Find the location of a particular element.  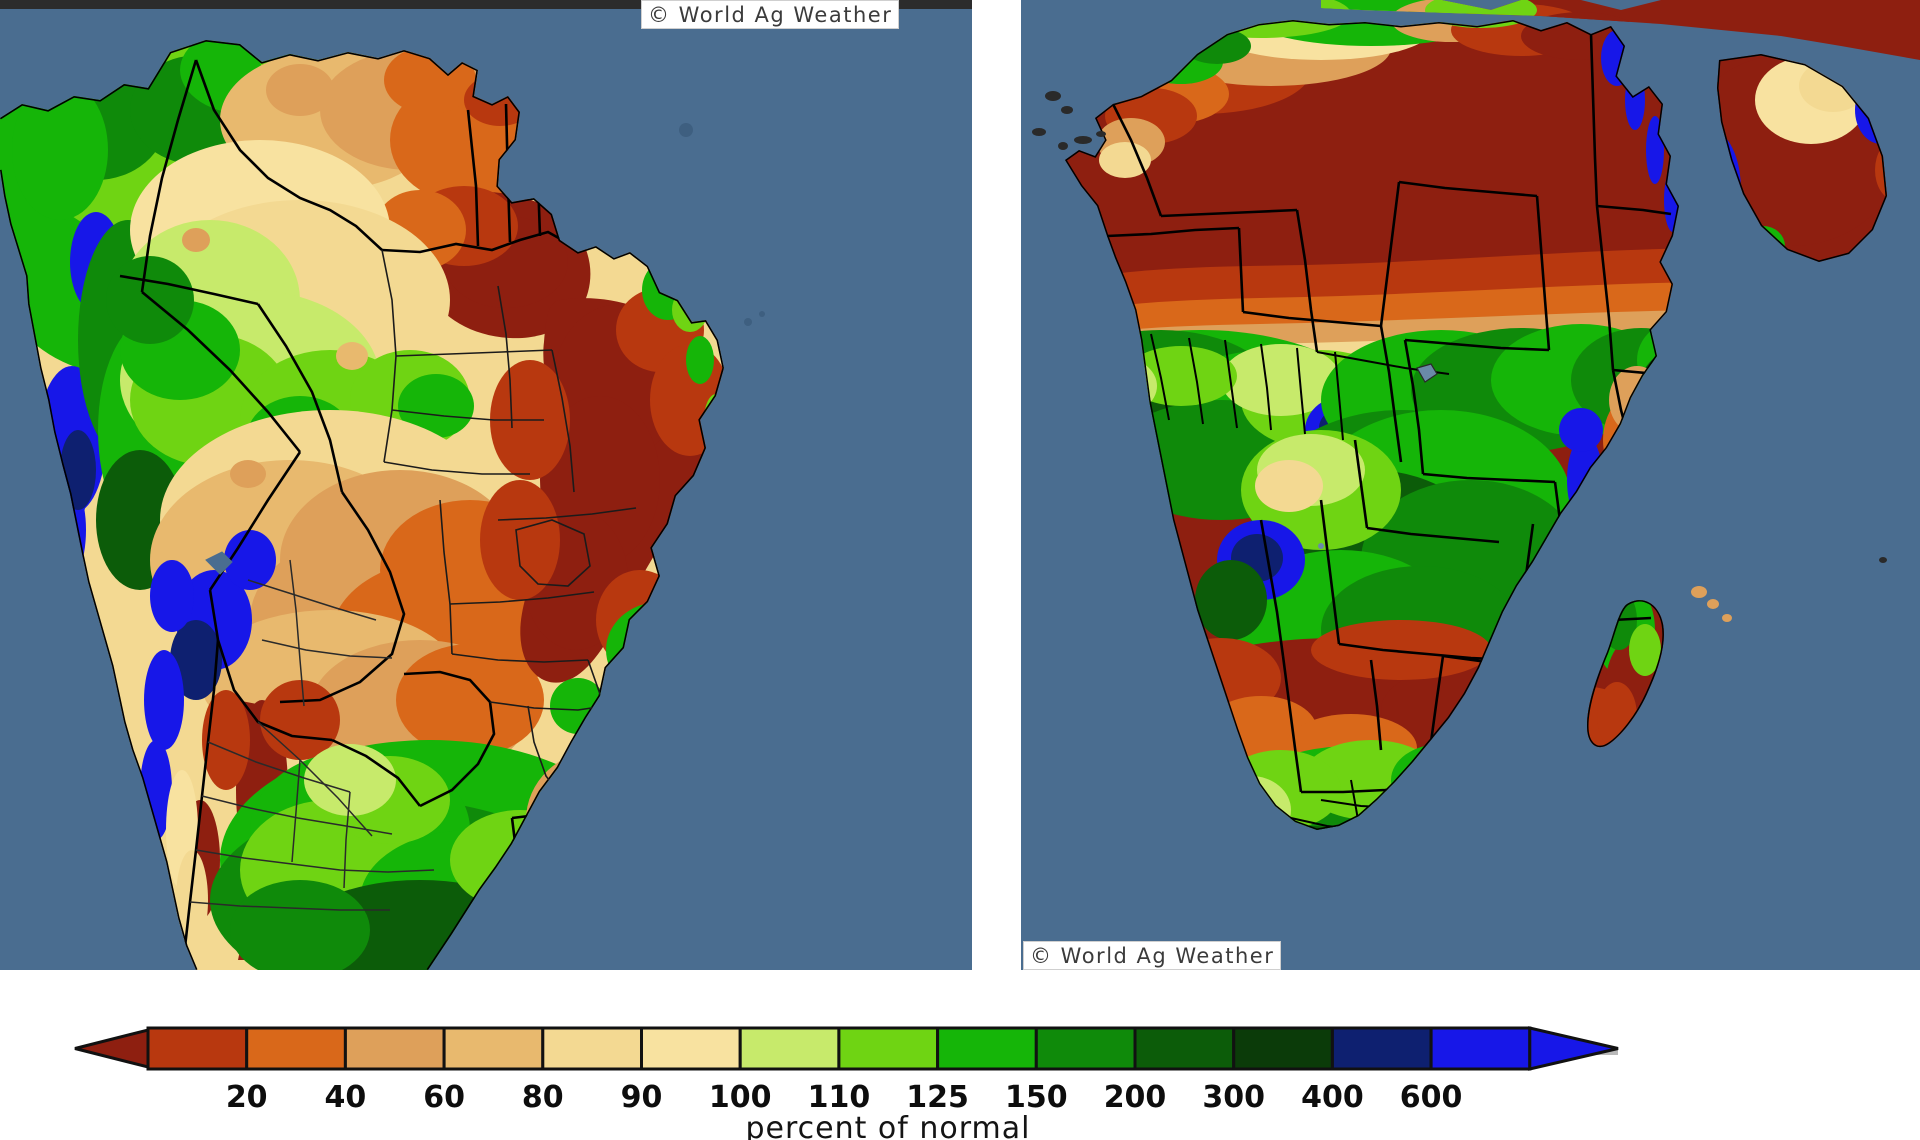

tick-label: 90 is located at coordinates (642, 1097).